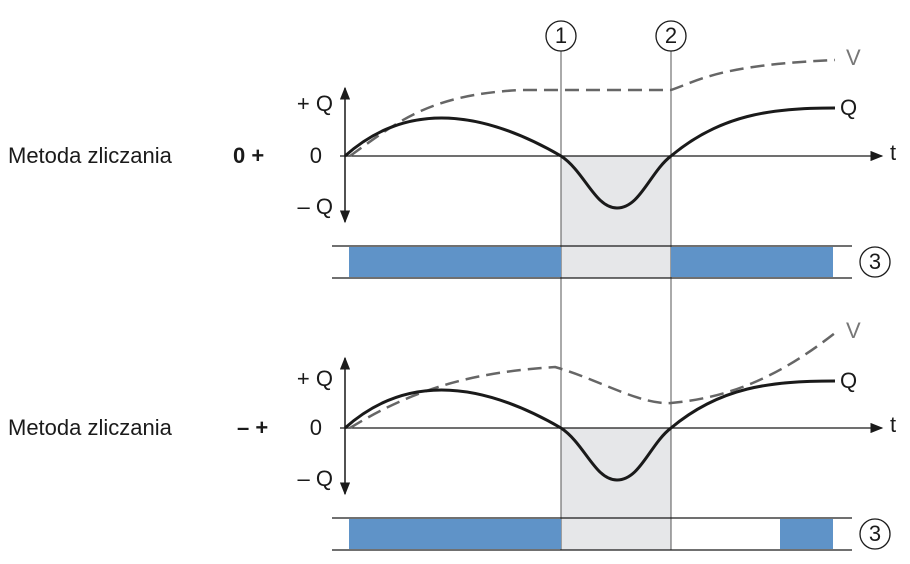  What do you see at coordinates (248, 155) in the screenshot?
I see `method-sign: 0 +` at bounding box center [248, 155].